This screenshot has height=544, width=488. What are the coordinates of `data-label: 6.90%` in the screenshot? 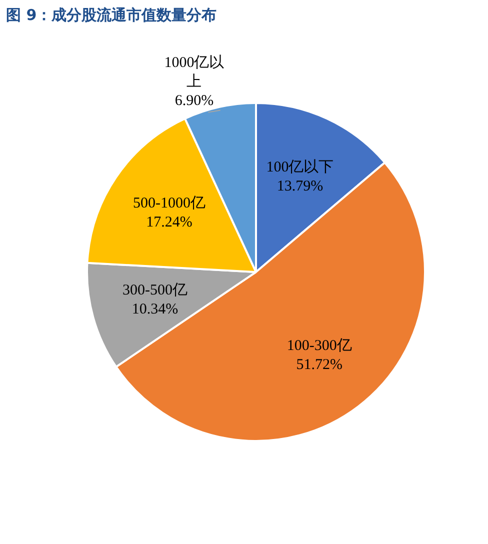 It's located at (194, 101).